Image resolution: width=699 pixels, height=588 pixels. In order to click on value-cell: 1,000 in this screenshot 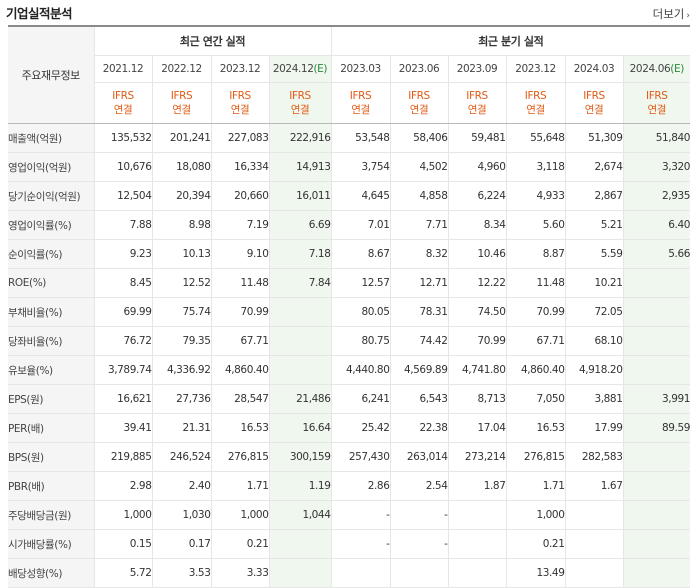, I will do `click(536, 515)`.